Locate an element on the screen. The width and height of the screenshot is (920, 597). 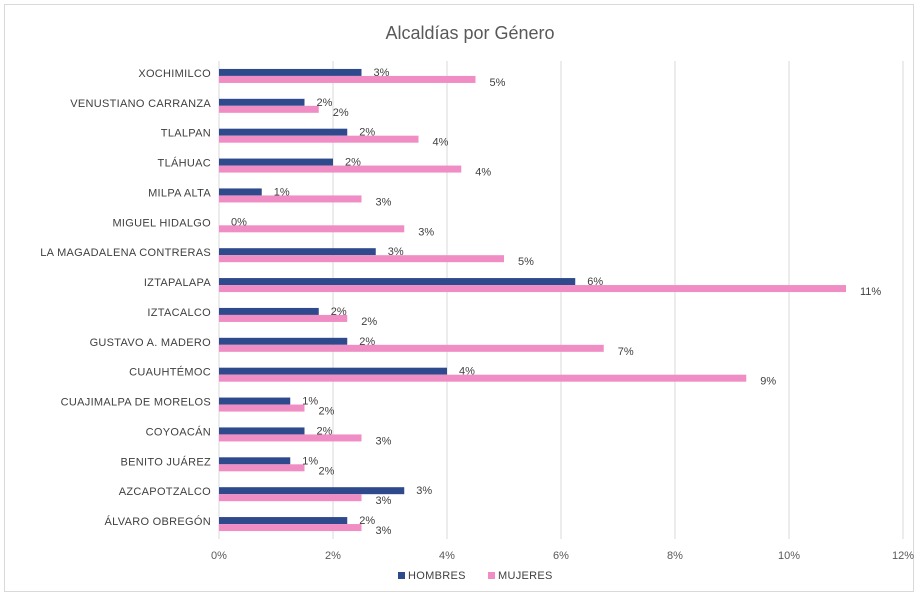
category-label: IZTACALCO is located at coordinates (179, 313).